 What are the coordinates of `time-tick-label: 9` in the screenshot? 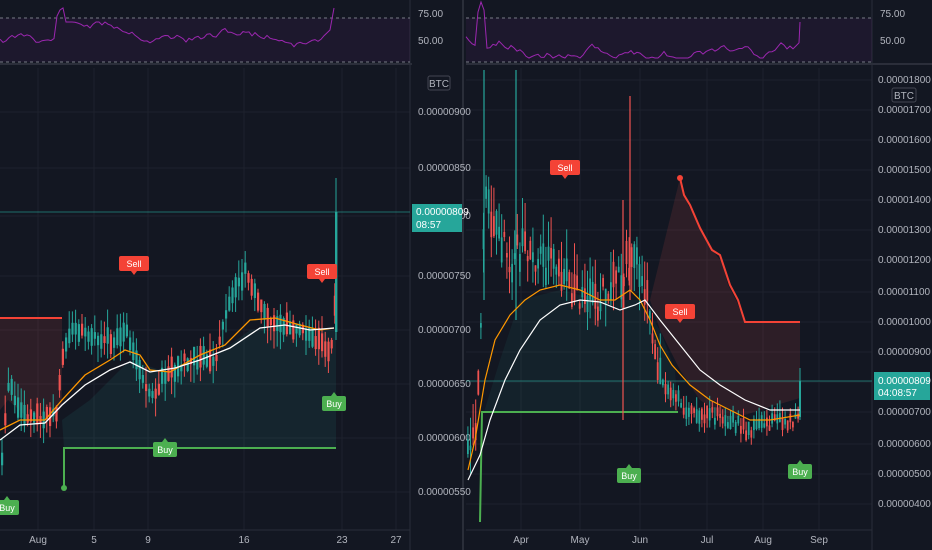 It's located at (148, 540).